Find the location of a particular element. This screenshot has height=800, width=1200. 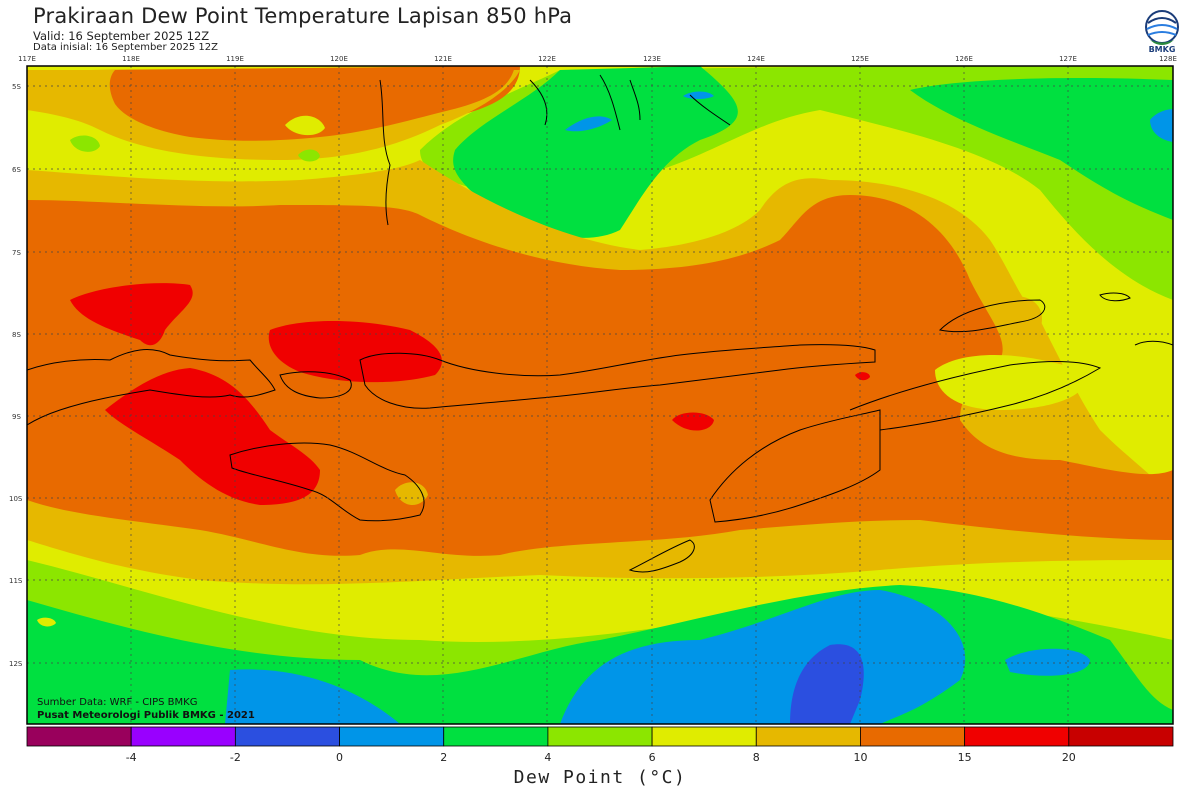

lon-label: 123E is located at coordinates (652, 59).